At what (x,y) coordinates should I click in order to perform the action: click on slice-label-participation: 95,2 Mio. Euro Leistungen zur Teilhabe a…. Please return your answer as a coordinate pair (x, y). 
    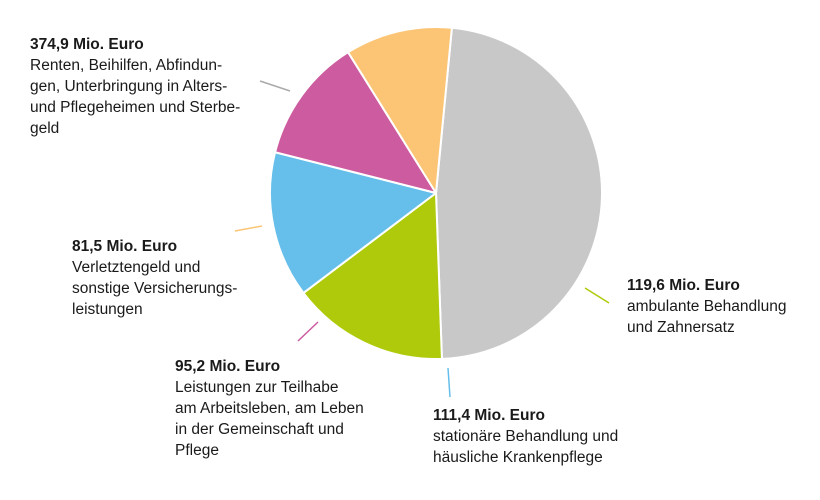
    Looking at the image, I should click on (282, 408).